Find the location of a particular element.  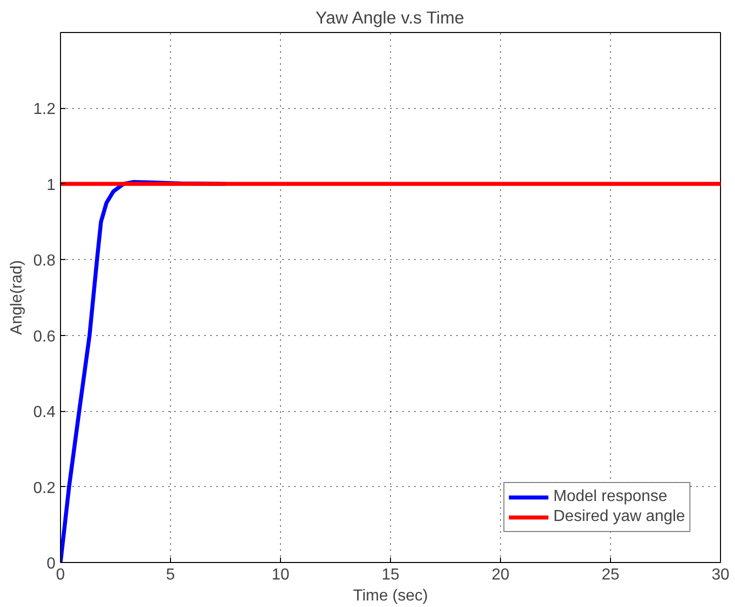

x-tick-label: 15 is located at coordinates (391, 575).